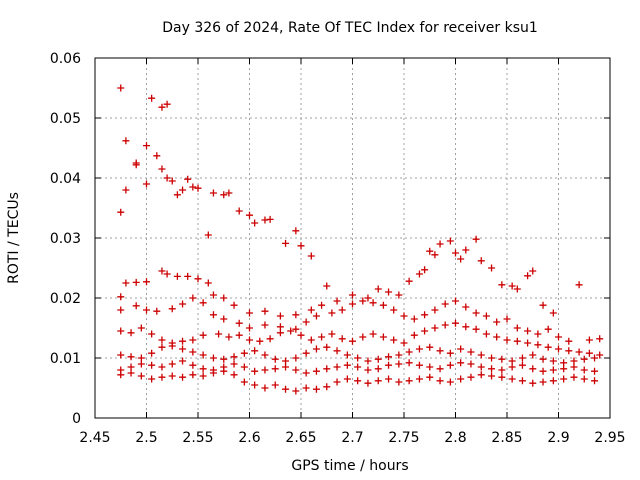  What do you see at coordinates (65, 359) in the screenshot?
I see `y-tick-label: 0.01` at bounding box center [65, 359].